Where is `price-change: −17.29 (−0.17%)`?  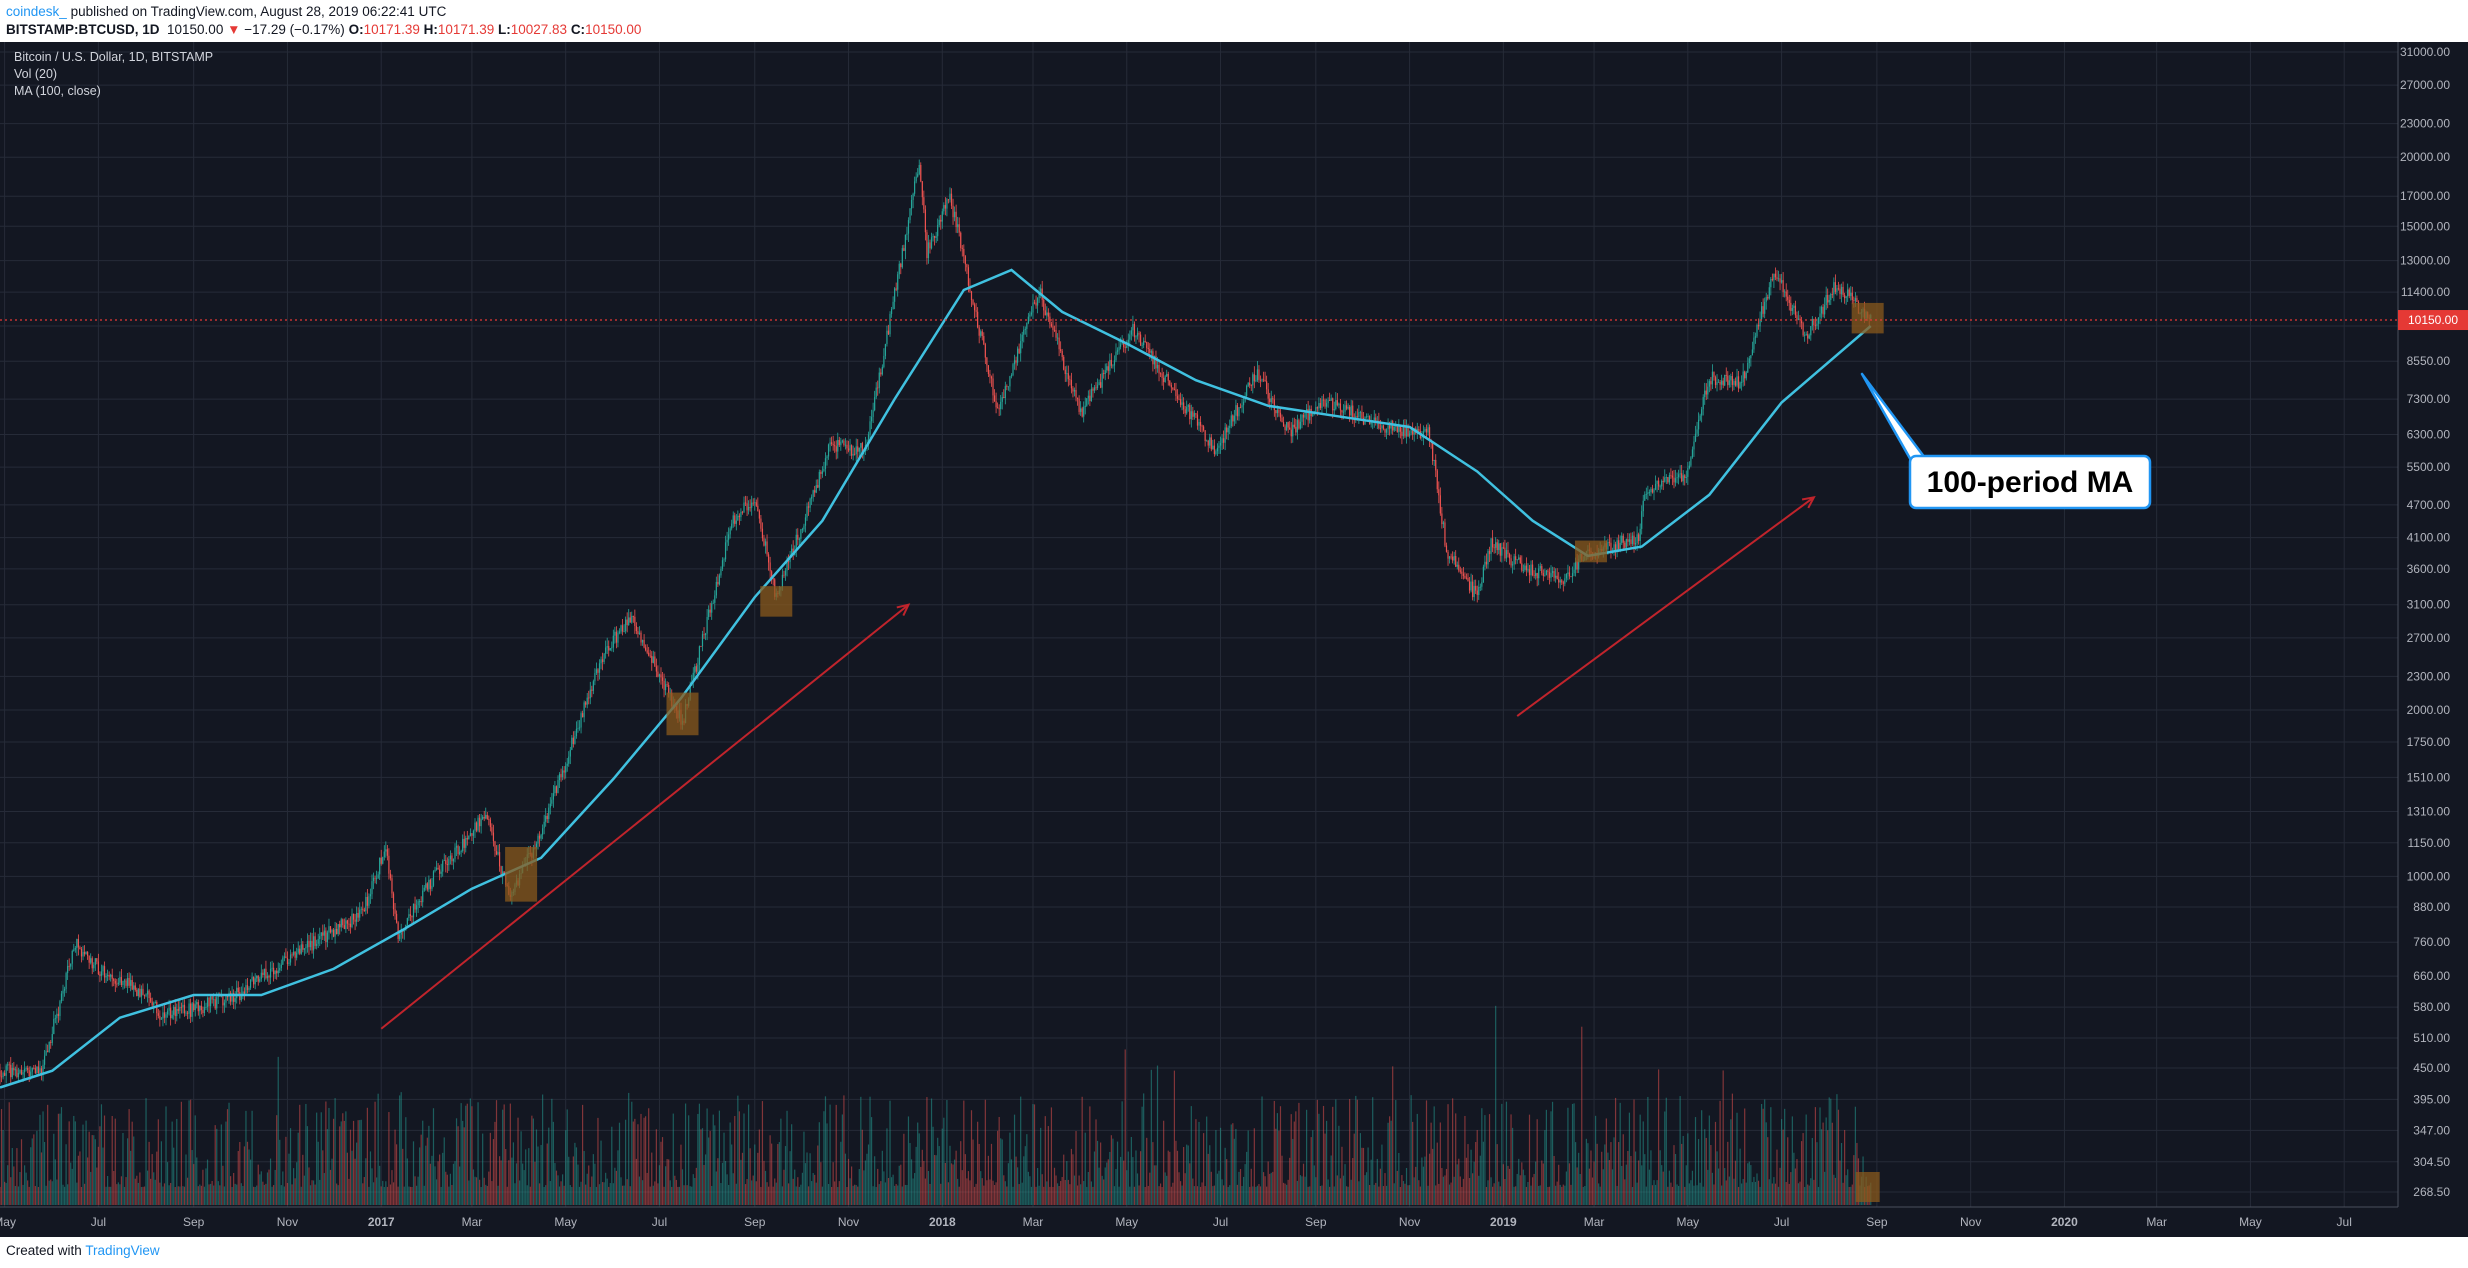 price-change: −17.29 (−0.17%) is located at coordinates (294, 29).